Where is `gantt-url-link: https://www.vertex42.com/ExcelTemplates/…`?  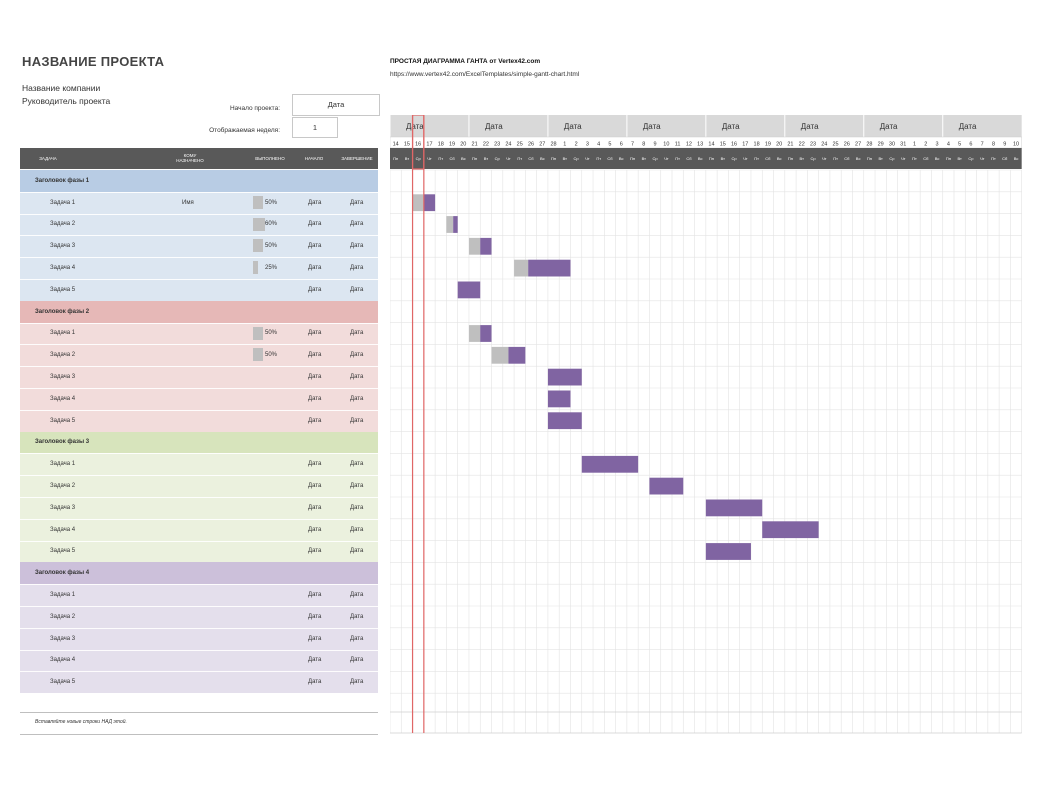
gantt-url-link: https://www.vertex42.com/ExcelTemplates/… is located at coordinates (485, 74).